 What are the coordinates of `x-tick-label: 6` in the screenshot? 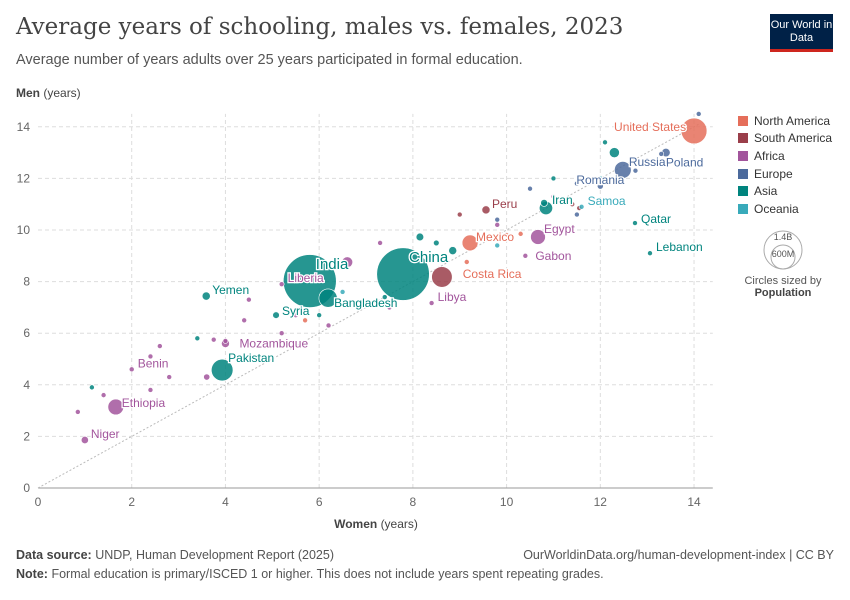 It's located at (319, 502).